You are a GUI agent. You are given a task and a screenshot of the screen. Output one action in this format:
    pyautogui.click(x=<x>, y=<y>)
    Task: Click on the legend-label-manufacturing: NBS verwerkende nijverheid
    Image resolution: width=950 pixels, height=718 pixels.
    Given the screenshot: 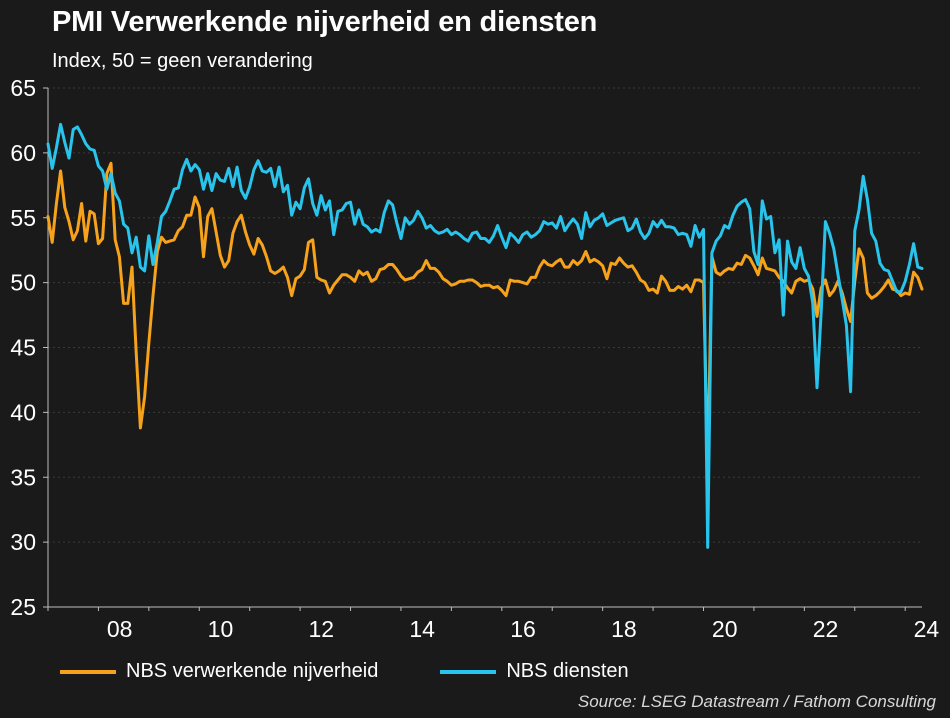 What is the action you would take?
    pyautogui.click(x=252, y=671)
    